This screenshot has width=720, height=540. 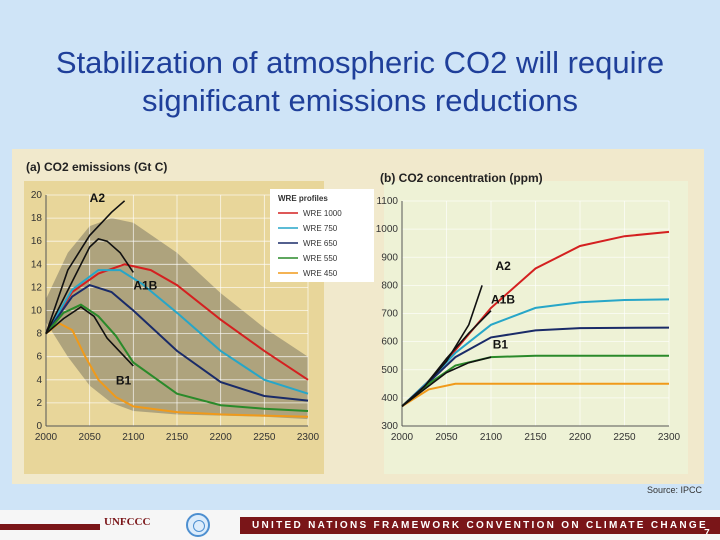 What do you see at coordinates (674, 490) in the screenshot?
I see `source-caption: Source: IPCC` at bounding box center [674, 490].